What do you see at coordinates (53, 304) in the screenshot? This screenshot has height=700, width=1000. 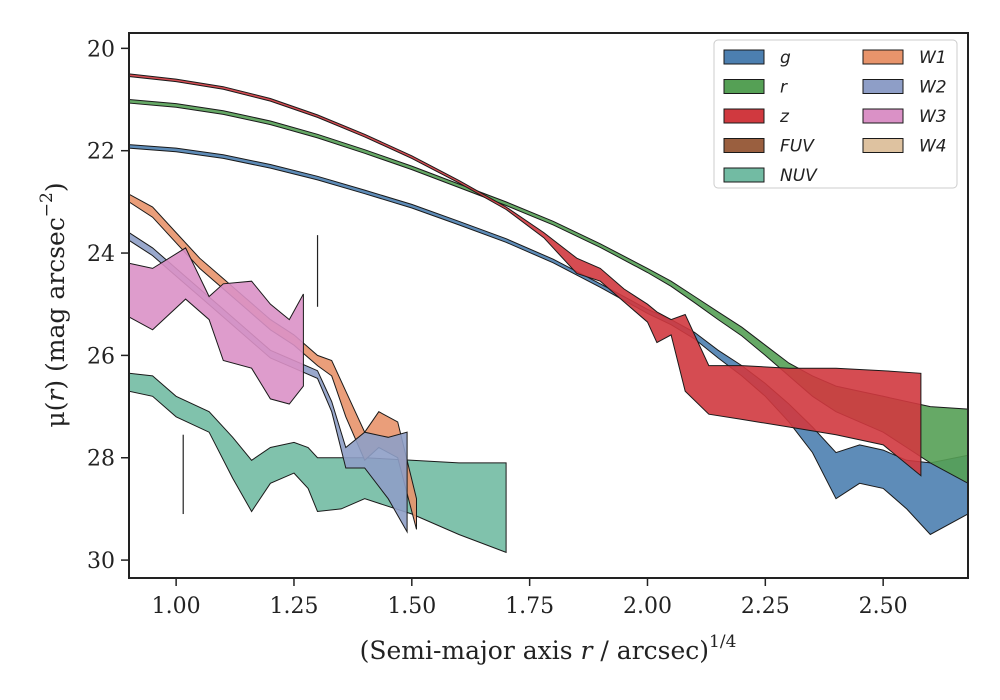 I see `y-axis-label: μ(r) (mag arcsec−2)` at bounding box center [53, 304].